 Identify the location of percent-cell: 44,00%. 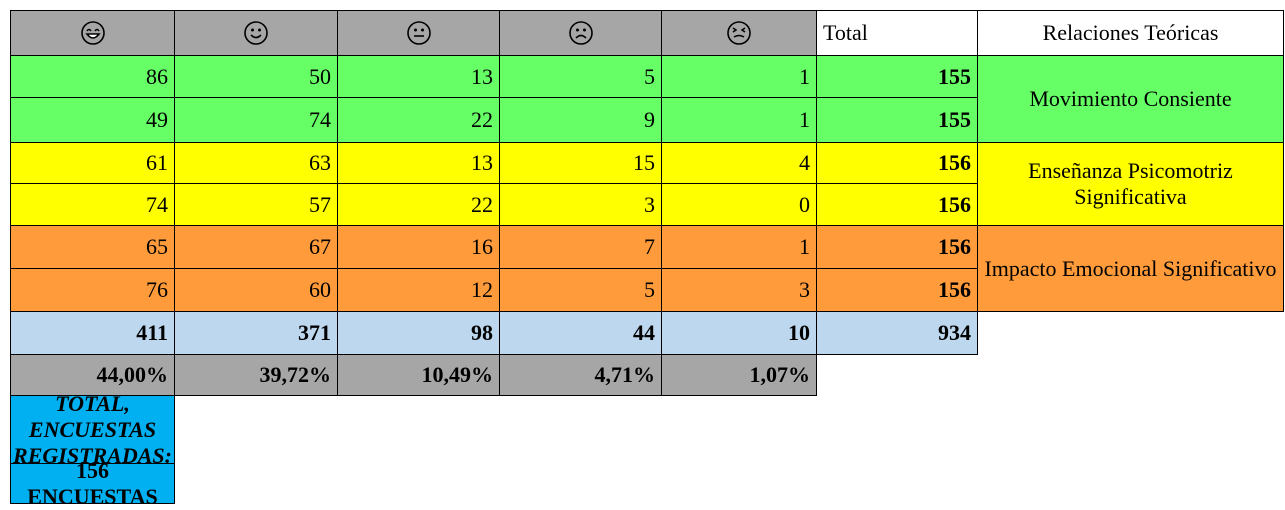
(92, 375).